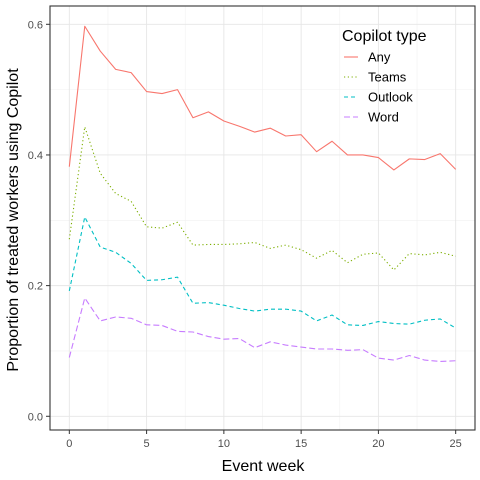 This screenshot has width=480, height=480. I want to click on legend-item-outlook: Outlook, so click(378, 97).